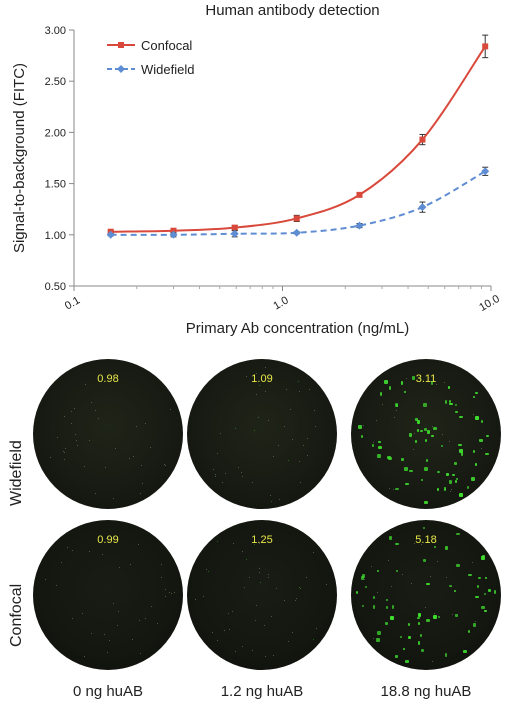 This screenshot has width=517, height=711. Describe the element at coordinates (108, 540) in the screenshot. I see `well-value: 0.99` at that location.